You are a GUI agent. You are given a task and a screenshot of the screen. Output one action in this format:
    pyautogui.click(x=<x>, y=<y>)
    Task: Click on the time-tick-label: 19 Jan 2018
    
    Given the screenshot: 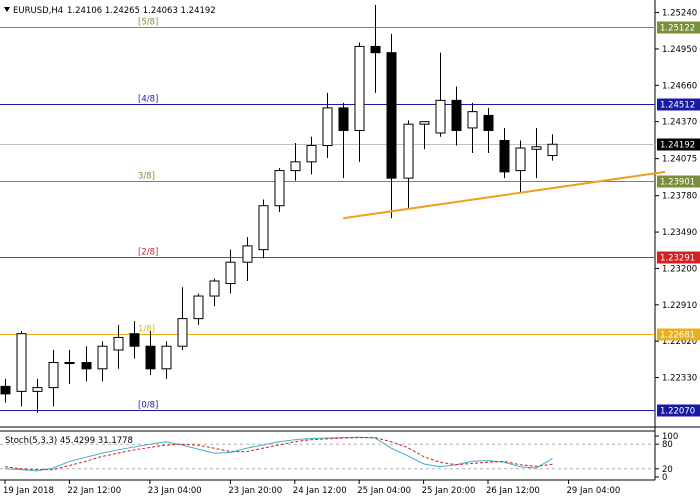 What is the action you would take?
    pyautogui.click(x=28, y=491)
    